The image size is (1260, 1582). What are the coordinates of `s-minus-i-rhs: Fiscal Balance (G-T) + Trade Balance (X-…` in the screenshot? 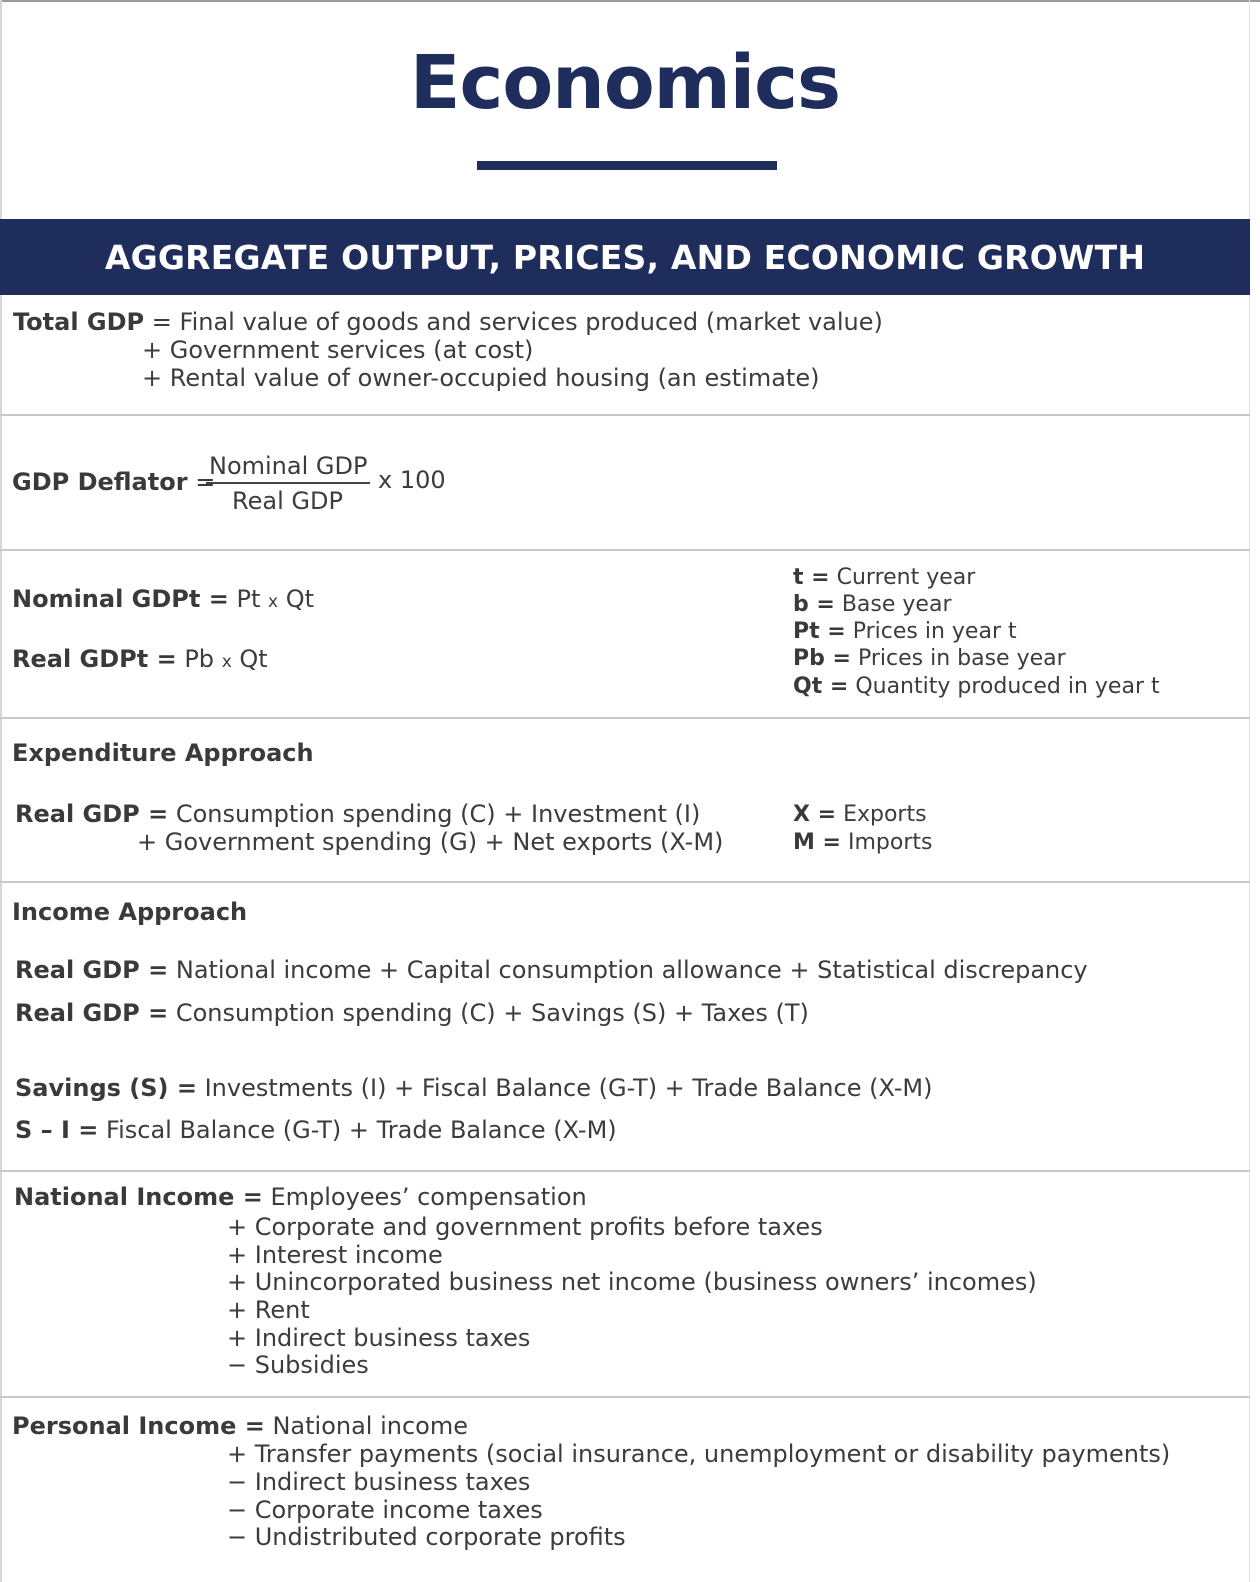 It's located at (361, 1130).